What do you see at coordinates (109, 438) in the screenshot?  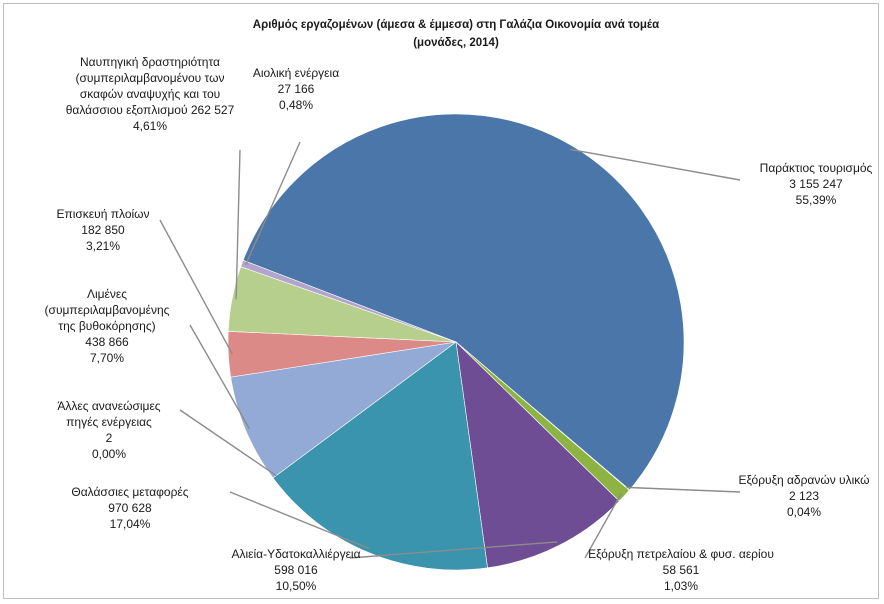 I see `slice-5-value: 2` at bounding box center [109, 438].